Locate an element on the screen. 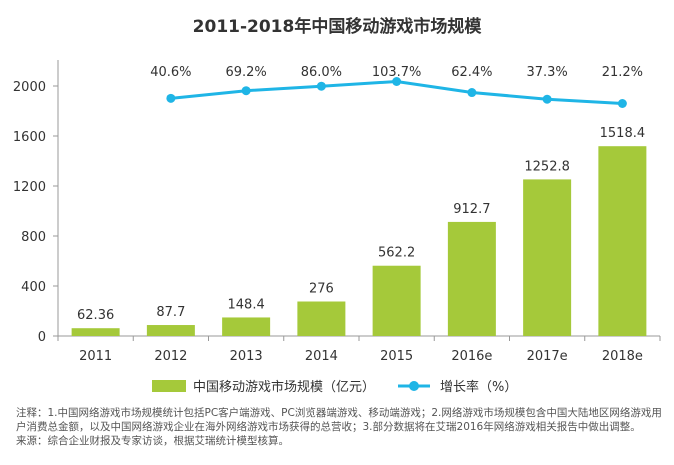 The width and height of the screenshot is (674, 465). bar-value-label: 87.7 is located at coordinates (170, 312).